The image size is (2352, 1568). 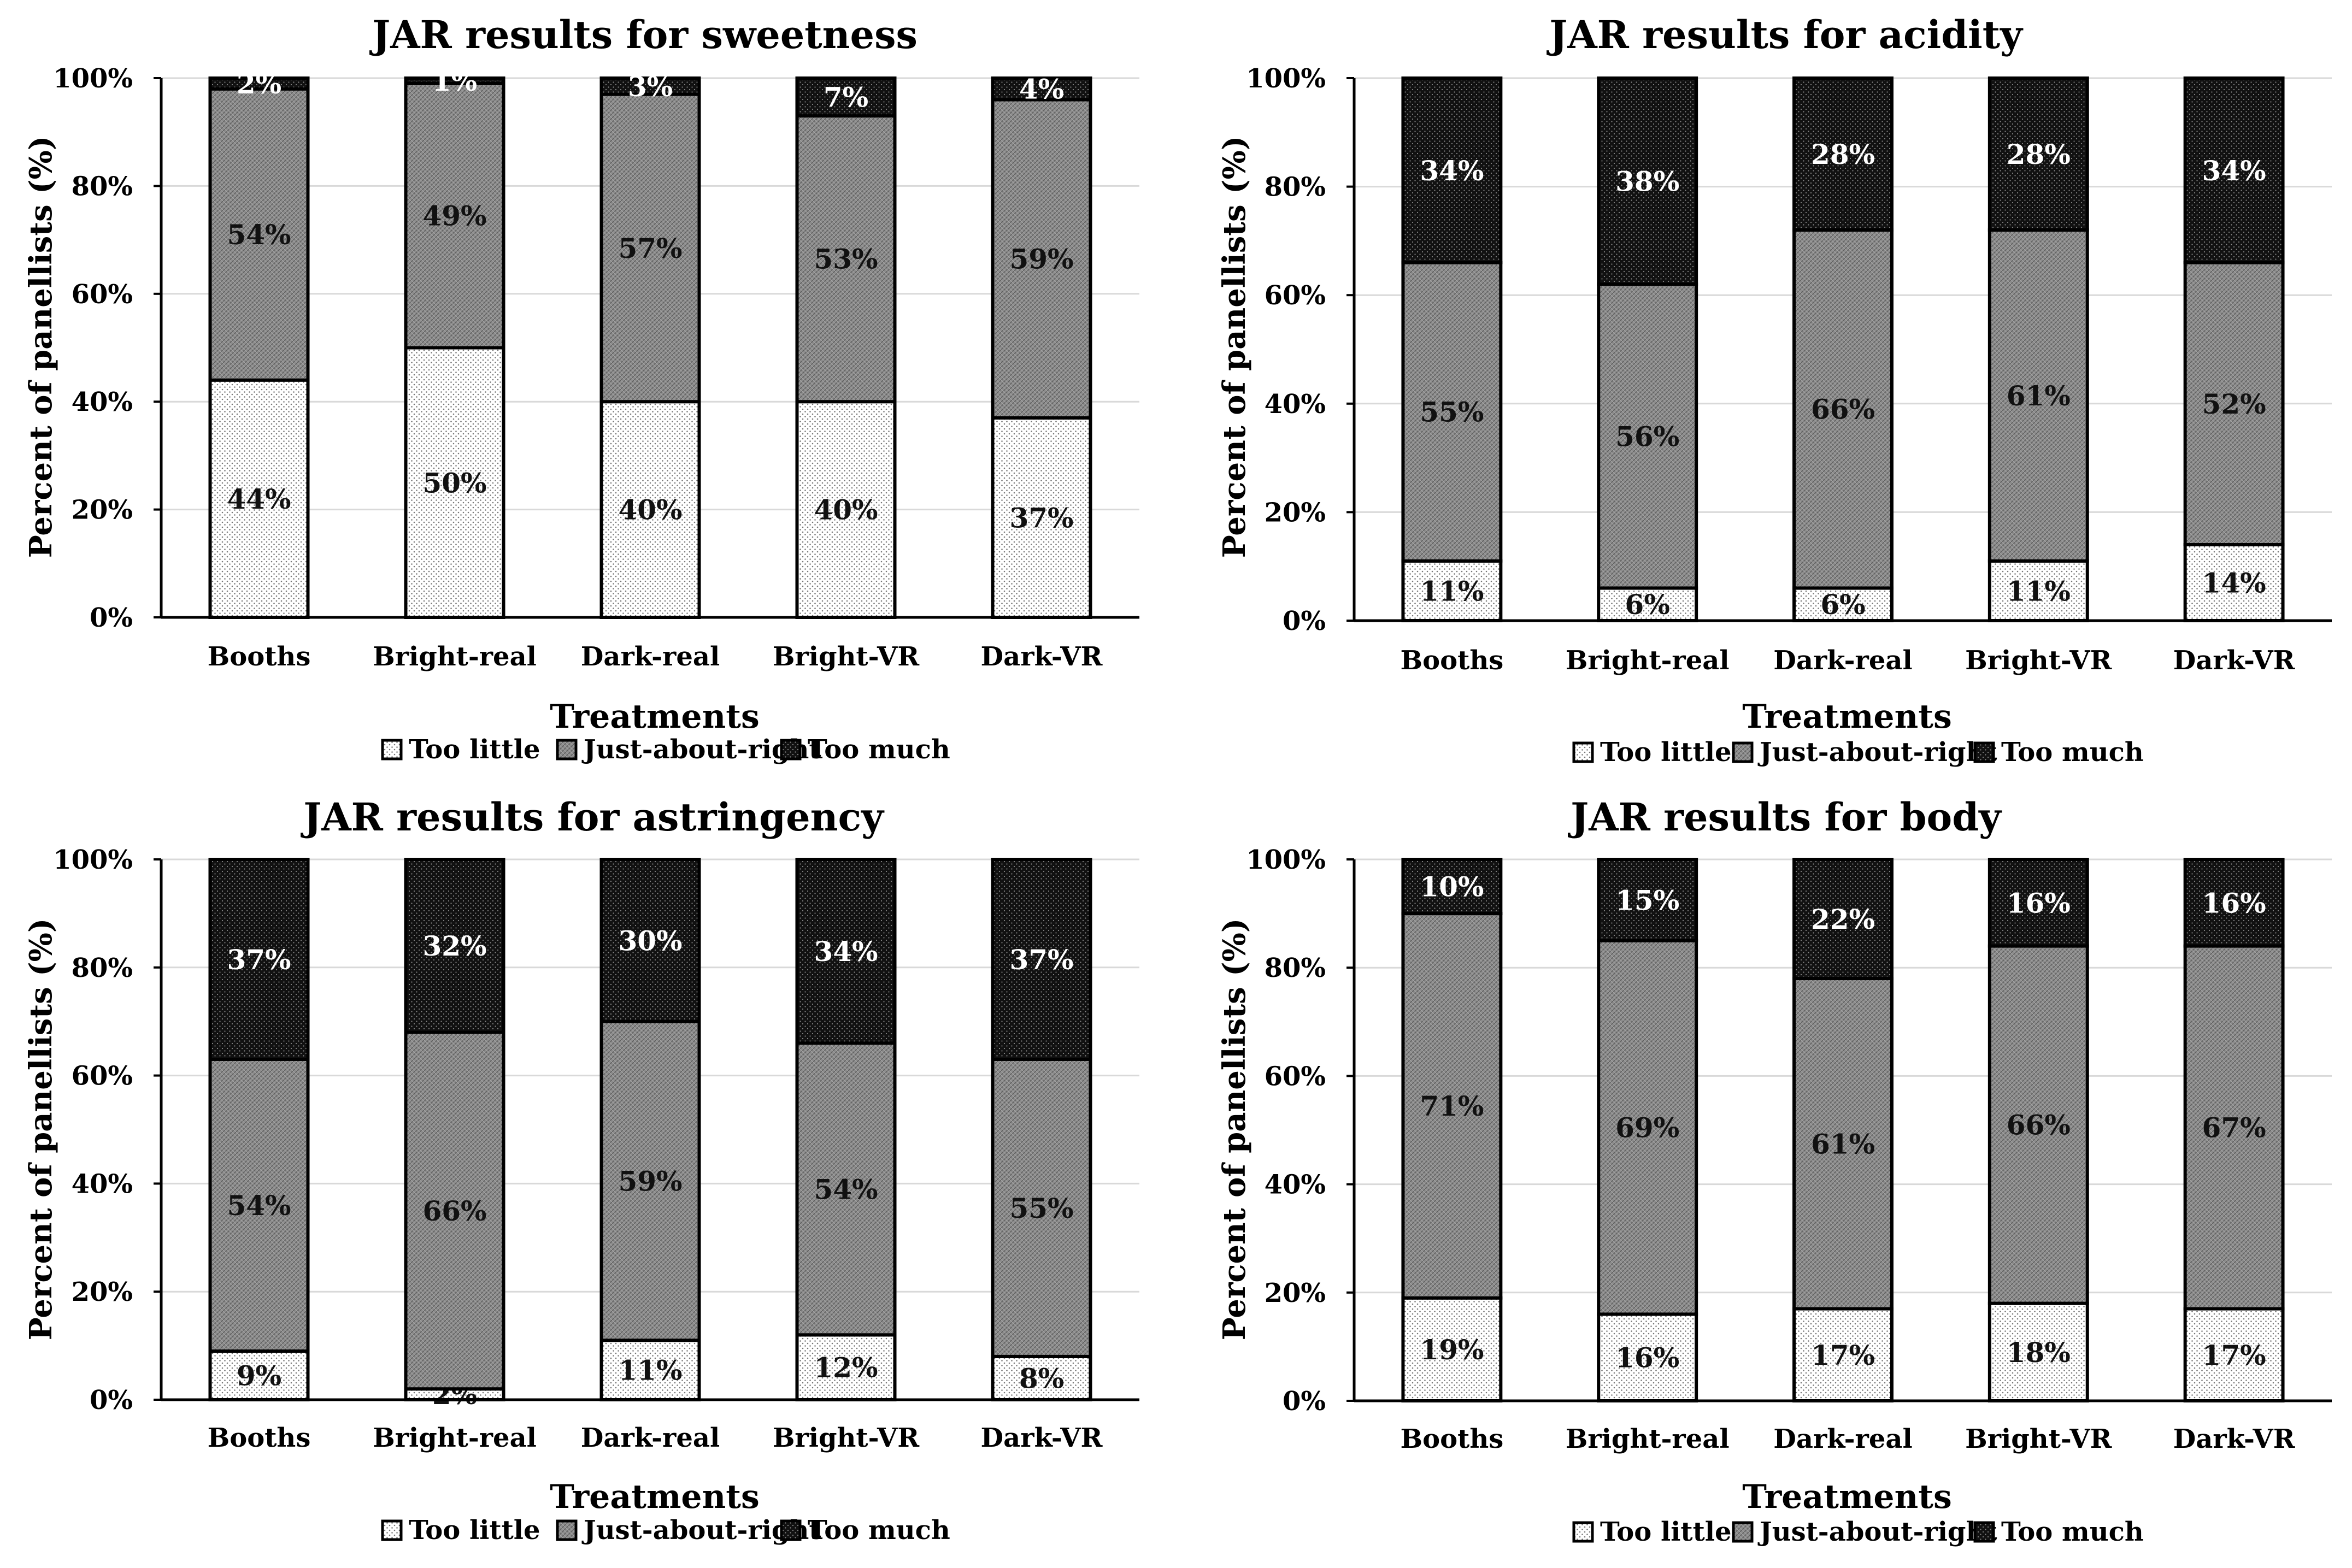 I want to click on data-label-too-much: 1%, so click(x=454, y=81).